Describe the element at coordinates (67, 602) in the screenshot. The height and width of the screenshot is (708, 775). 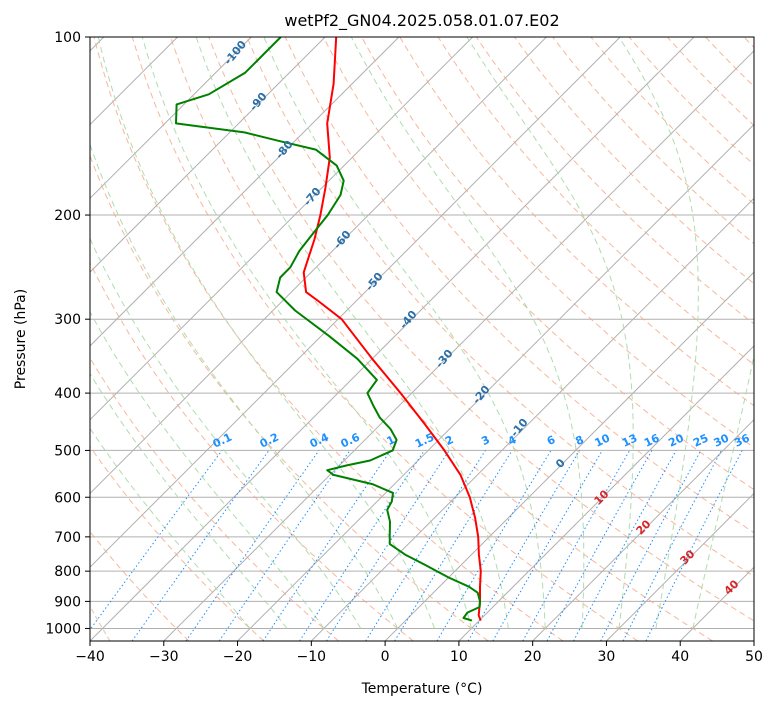
I see `y-tick-label: 900` at that location.